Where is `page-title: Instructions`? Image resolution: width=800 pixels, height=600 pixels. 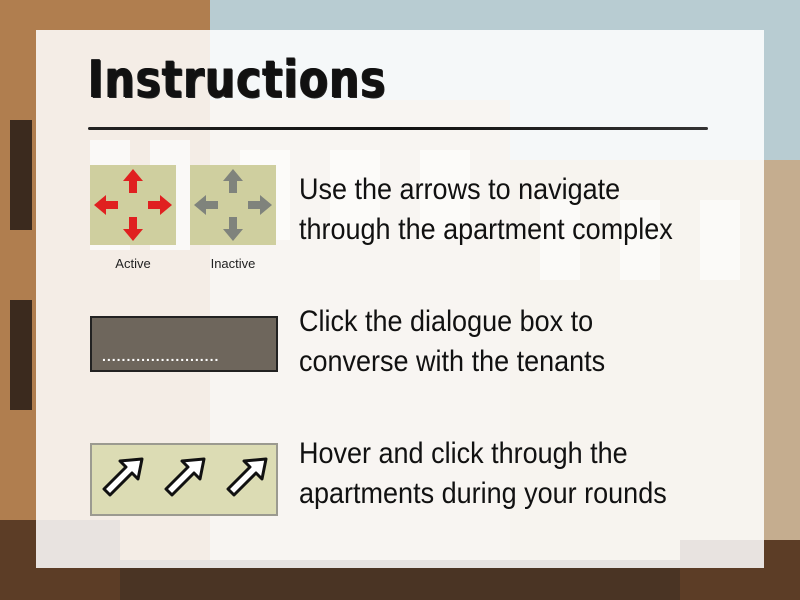
page-title: Instructions is located at coordinates (237, 80).